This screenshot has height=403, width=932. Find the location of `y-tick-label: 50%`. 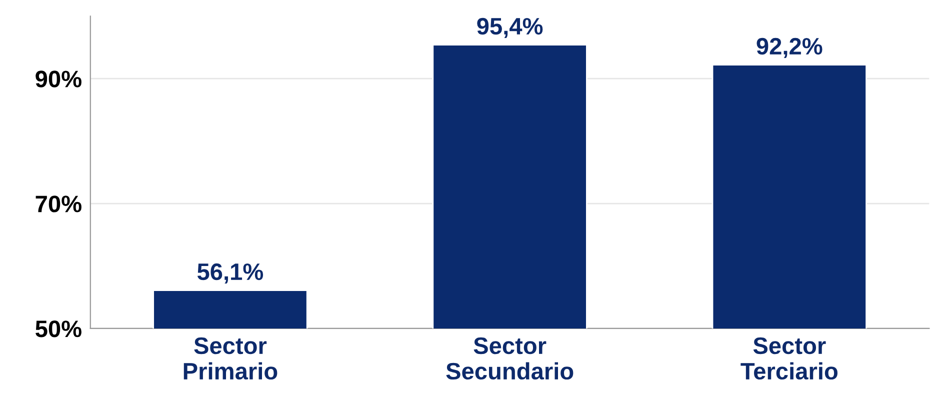

y-tick-label: 50% is located at coordinates (59, 329).